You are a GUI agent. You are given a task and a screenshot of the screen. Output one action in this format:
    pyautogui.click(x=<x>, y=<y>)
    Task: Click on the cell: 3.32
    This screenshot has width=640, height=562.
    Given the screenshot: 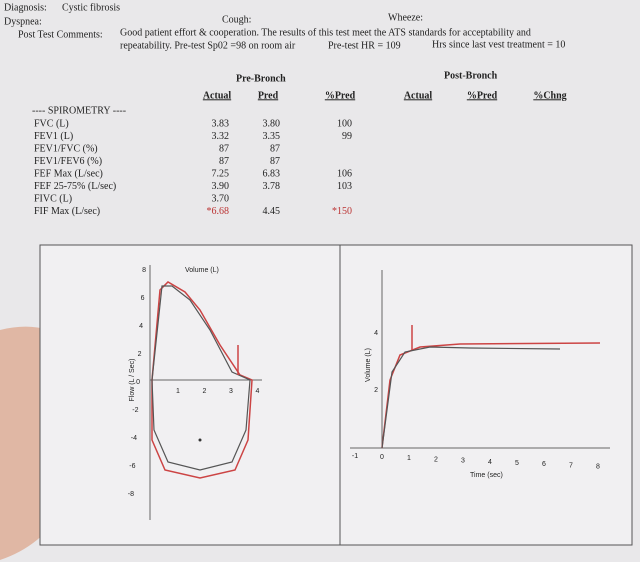 What is the action you would take?
    pyautogui.click(x=221, y=136)
    